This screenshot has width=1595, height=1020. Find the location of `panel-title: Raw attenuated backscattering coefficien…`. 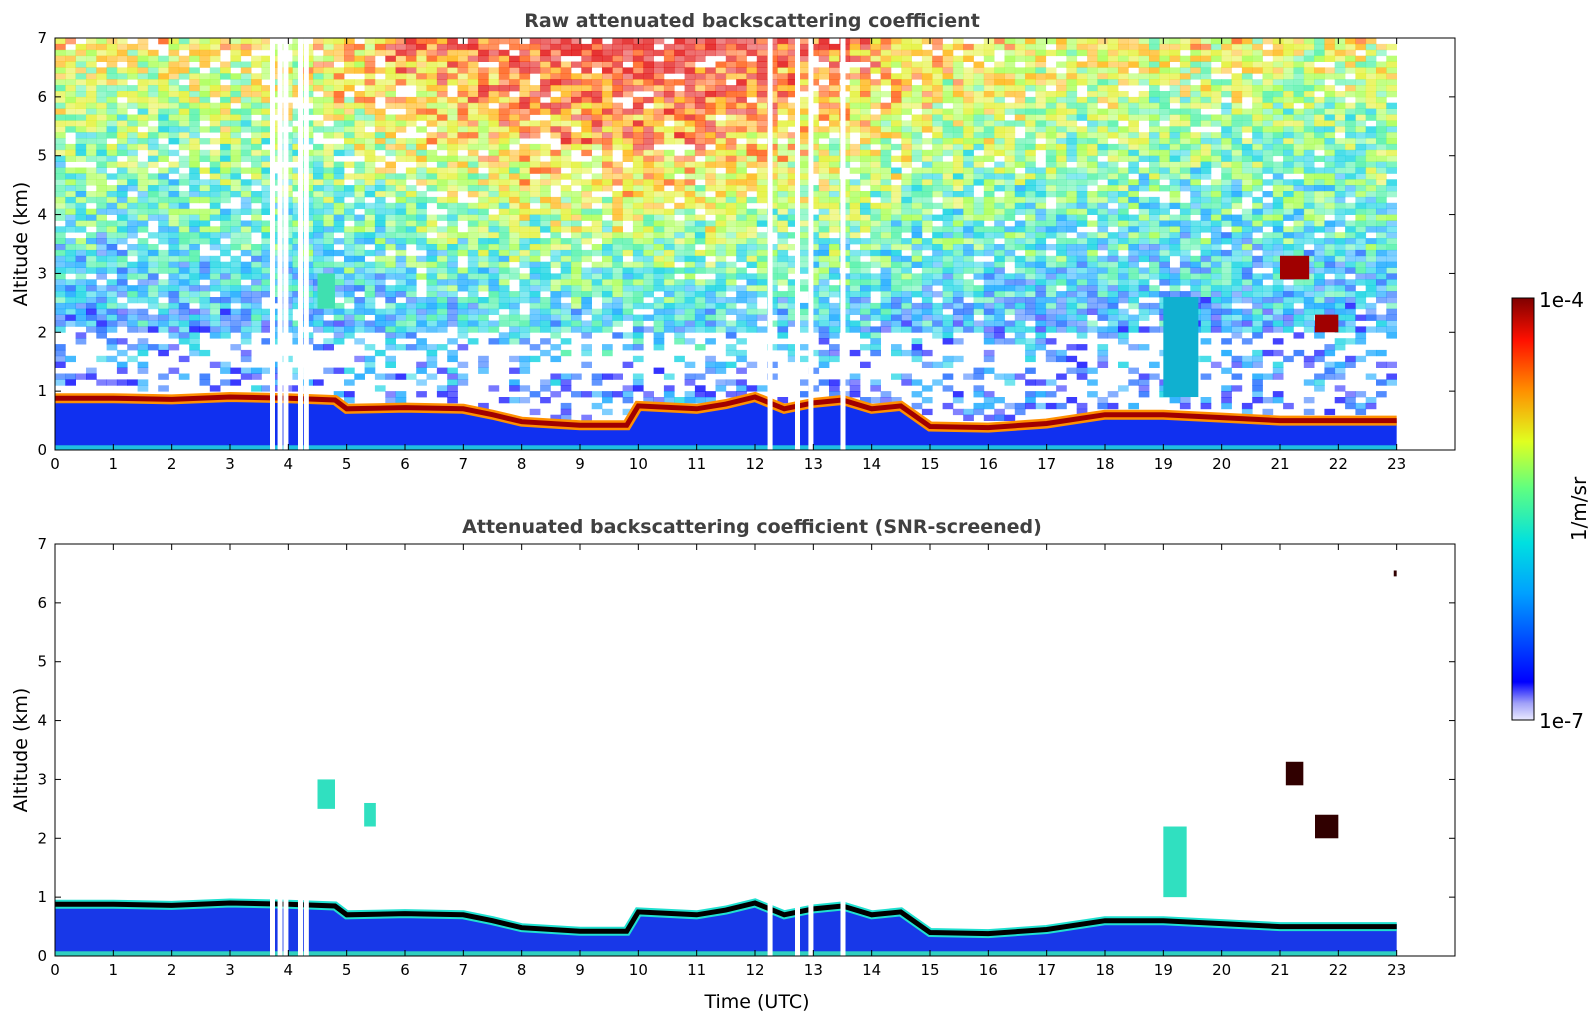

panel-title: Raw attenuated backscattering coefficien… is located at coordinates (752, 21).